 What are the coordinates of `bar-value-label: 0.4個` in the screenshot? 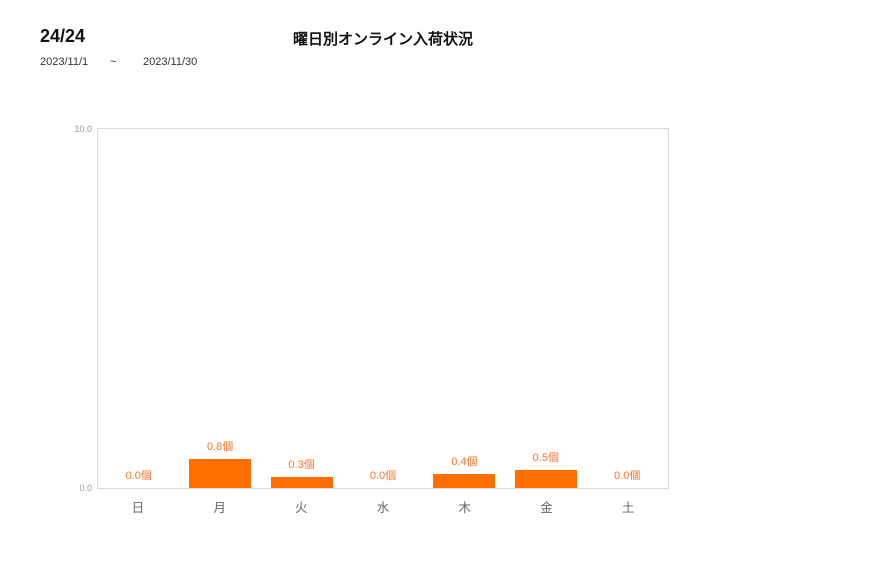 It's located at (464, 462).